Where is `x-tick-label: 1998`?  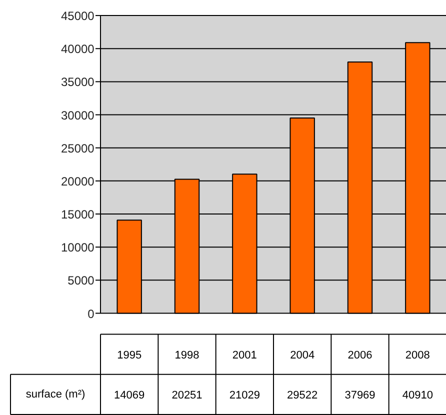
x-tick-label: 1998 is located at coordinates (187, 355).